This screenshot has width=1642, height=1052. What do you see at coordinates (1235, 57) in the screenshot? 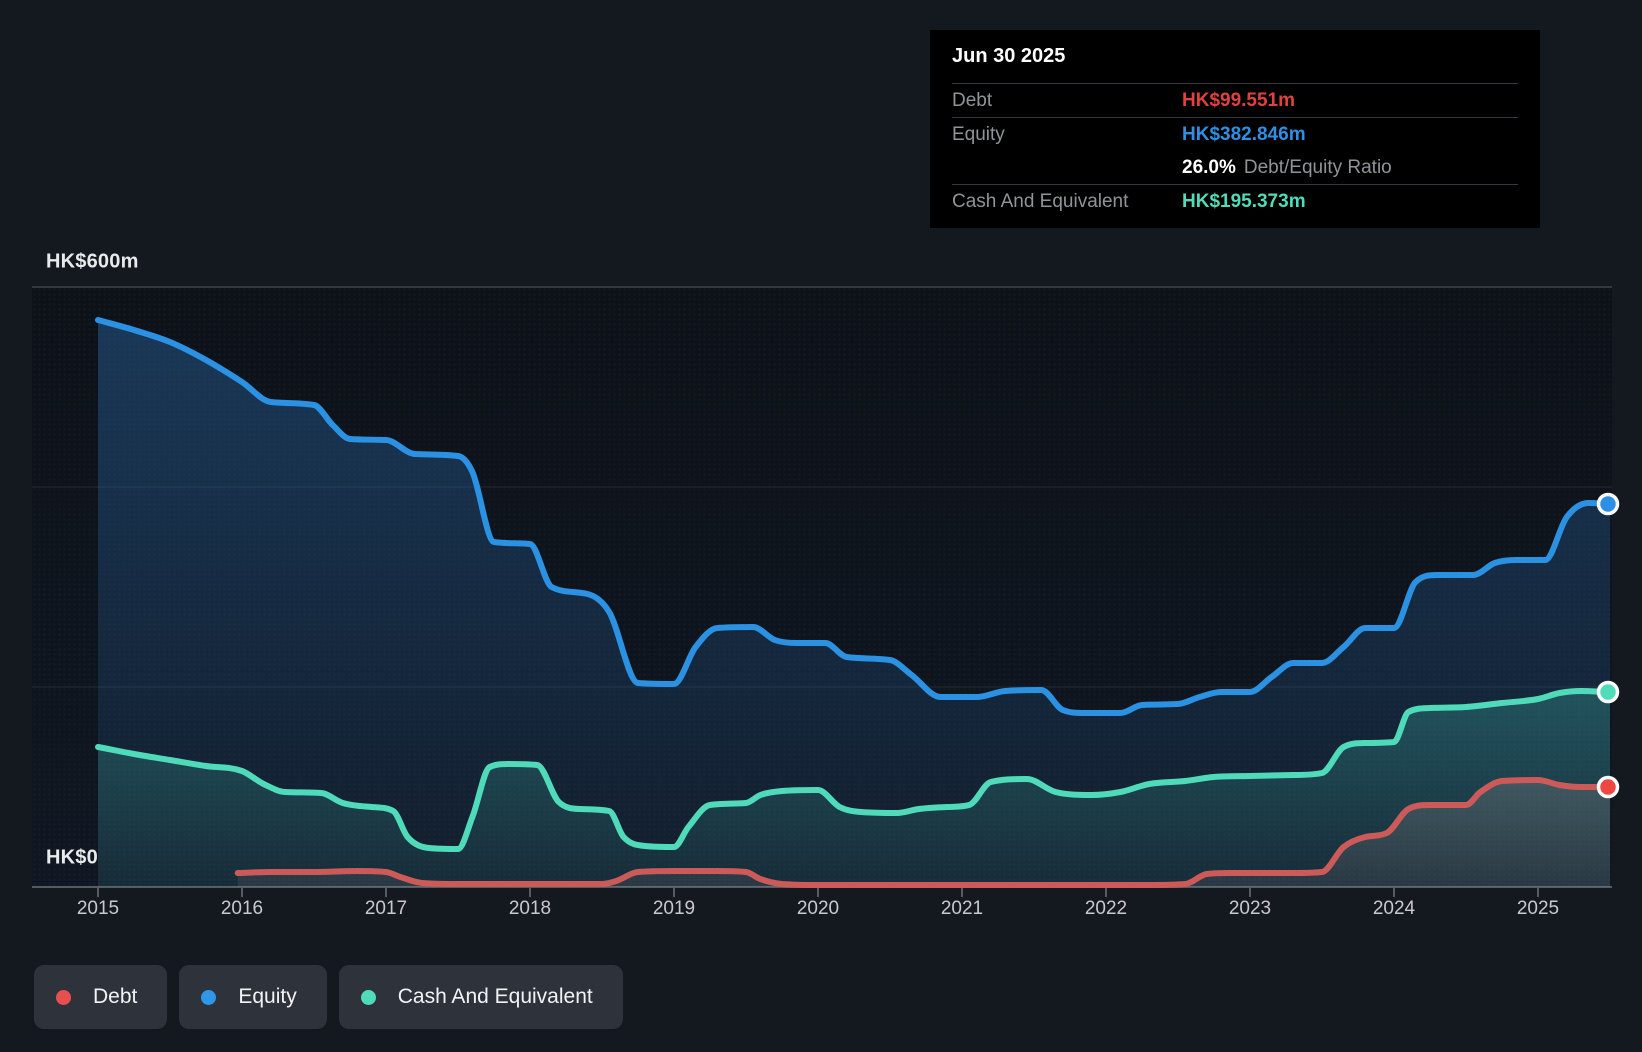
I see `tooltip-date: Jun 30 2025` at bounding box center [1235, 57].